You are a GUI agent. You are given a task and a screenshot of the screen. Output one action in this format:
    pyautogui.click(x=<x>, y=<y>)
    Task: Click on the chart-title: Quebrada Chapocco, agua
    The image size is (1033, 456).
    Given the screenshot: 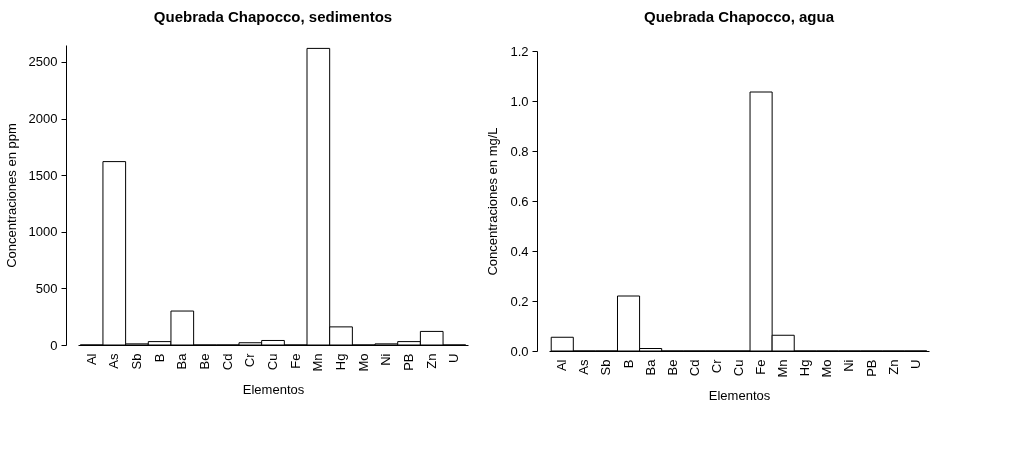 What is the action you would take?
    pyautogui.click(x=739, y=16)
    